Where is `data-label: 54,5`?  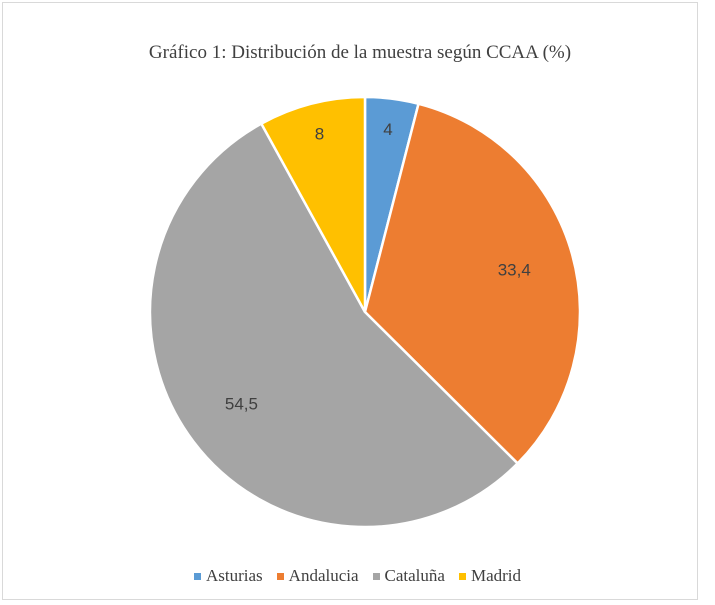 data-label: 54,5 is located at coordinates (241, 404).